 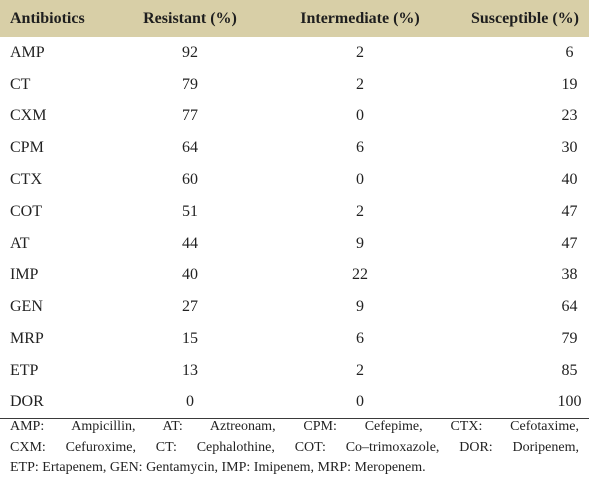 What do you see at coordinates (569, 148) in the screenshot?
I see `cell-susceptible: 30` at bounding box center [569, 148].